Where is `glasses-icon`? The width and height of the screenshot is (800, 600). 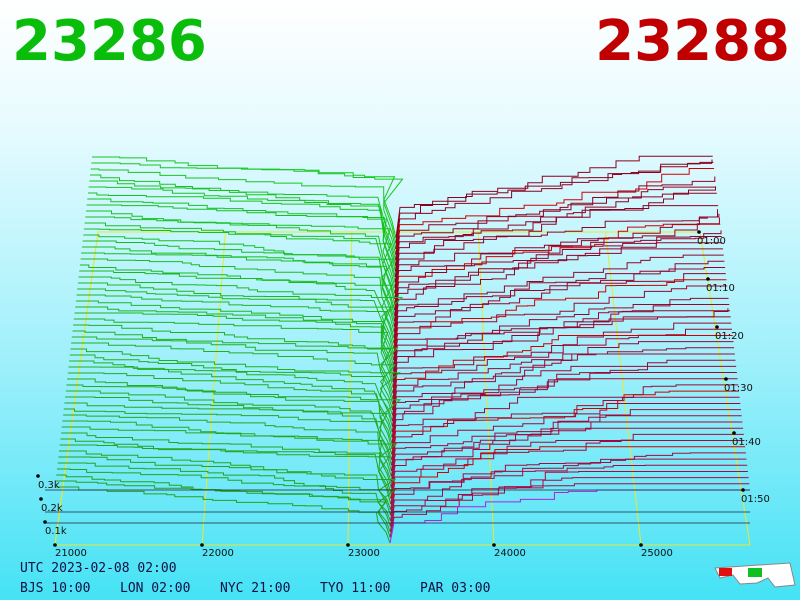
glasses-icon is located at coordinates (755, 575).